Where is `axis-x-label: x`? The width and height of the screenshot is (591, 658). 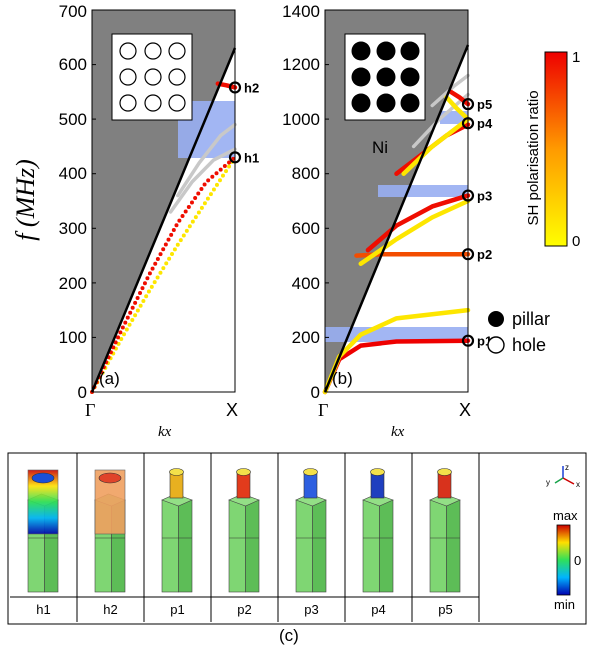 axis-x-label: x is located at coordinates (578, 484).